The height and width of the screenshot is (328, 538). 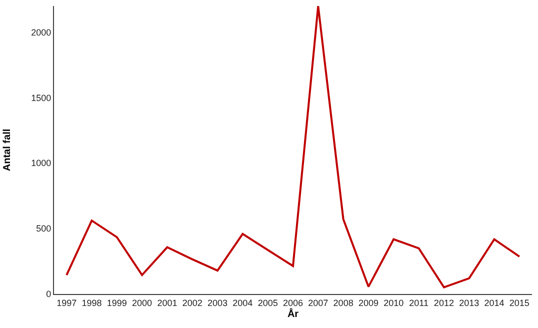 What do you see at coordinates (444, 303) in the screenshot?
I see `x-tick-label: 2012` at bounding box center [444, 303].